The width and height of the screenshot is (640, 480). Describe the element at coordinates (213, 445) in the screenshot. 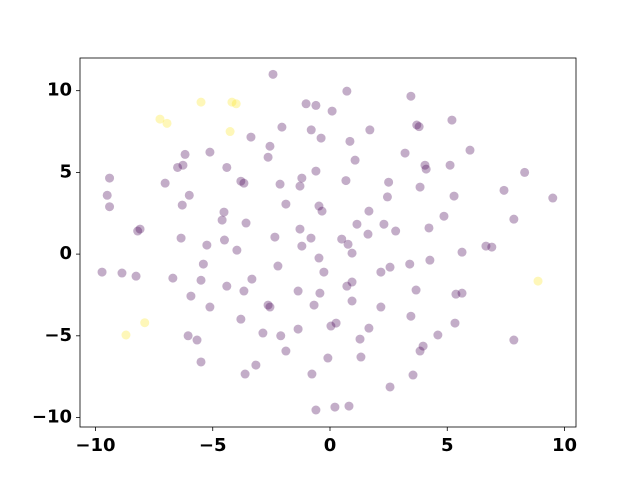

I see `x-tick-label: −5` at that location.